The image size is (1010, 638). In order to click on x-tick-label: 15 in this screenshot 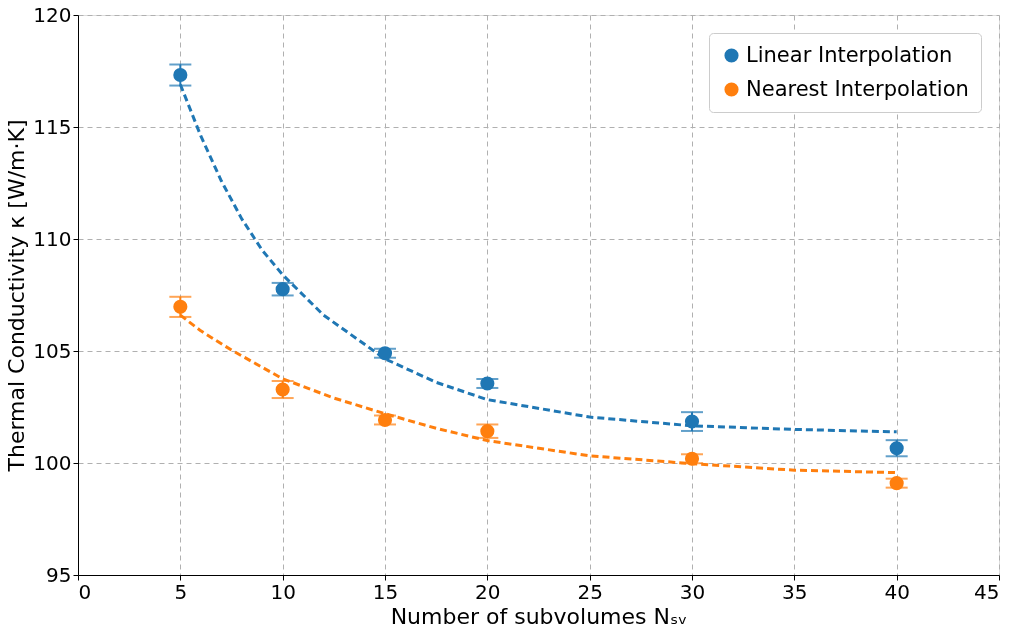, I will do `click(385, 591)`.